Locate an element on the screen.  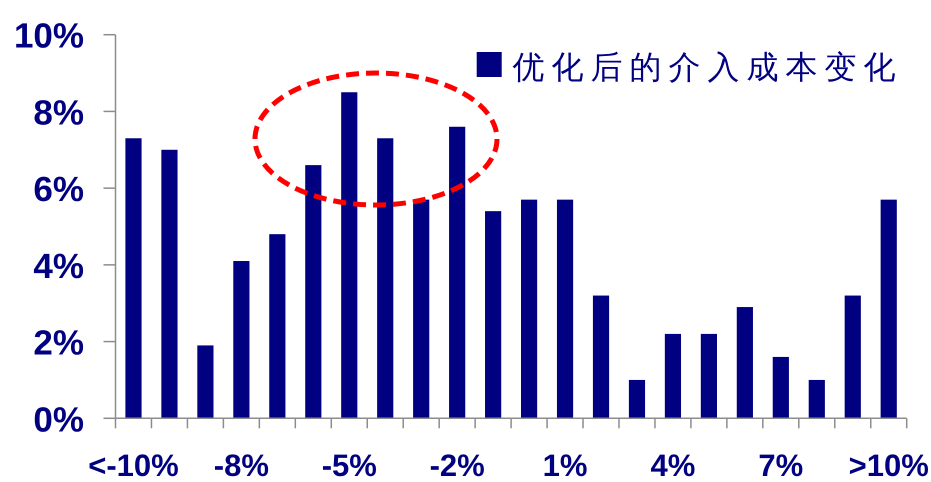
y-tick-label: 4% is located at coordinates (58, 266).